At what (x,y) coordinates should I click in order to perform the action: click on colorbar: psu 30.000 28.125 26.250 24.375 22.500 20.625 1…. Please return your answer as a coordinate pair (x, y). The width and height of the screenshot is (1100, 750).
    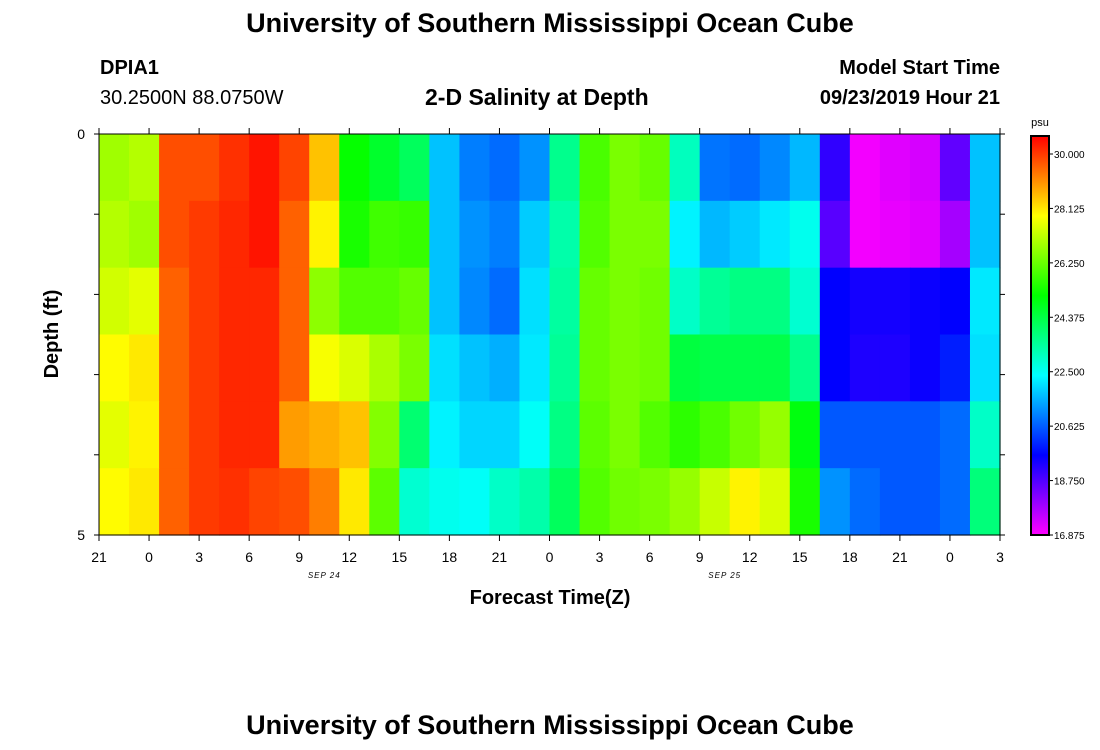
    Looking at the image, I should click on (1057, 329).